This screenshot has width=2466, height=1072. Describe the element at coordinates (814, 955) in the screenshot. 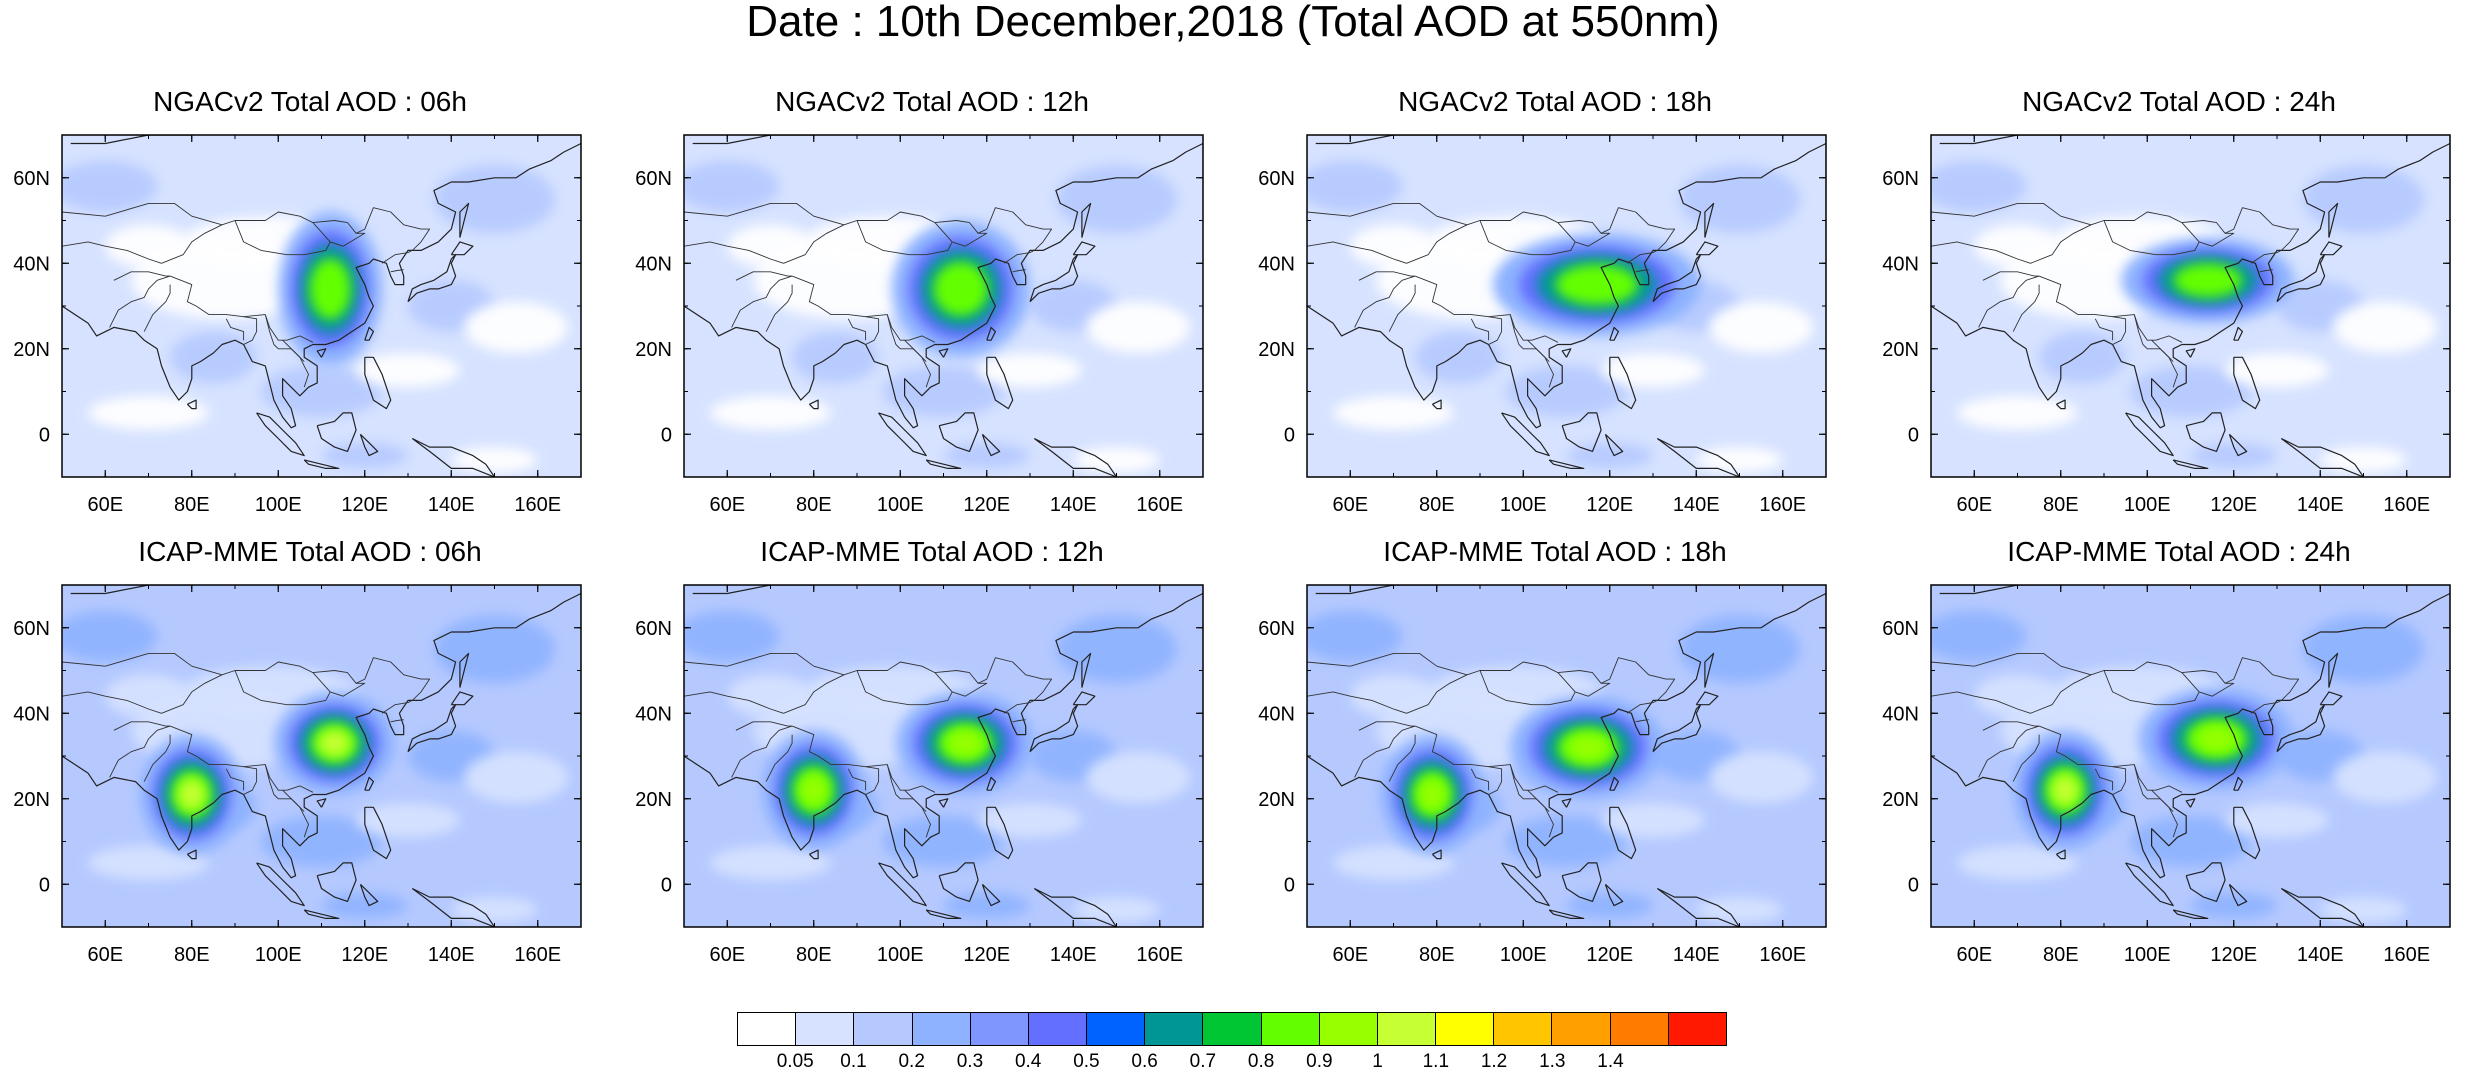

I see `lon-tick-label: 80E` at that location.